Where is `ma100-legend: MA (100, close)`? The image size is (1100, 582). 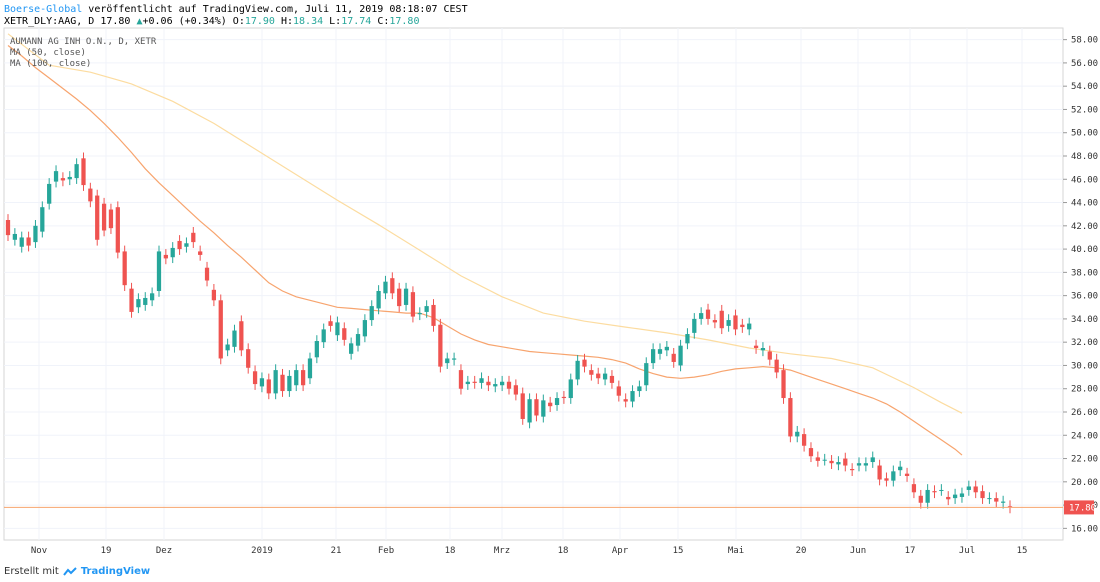 ma100-legend: MA (100, close) is located at coordinates (51, 64).